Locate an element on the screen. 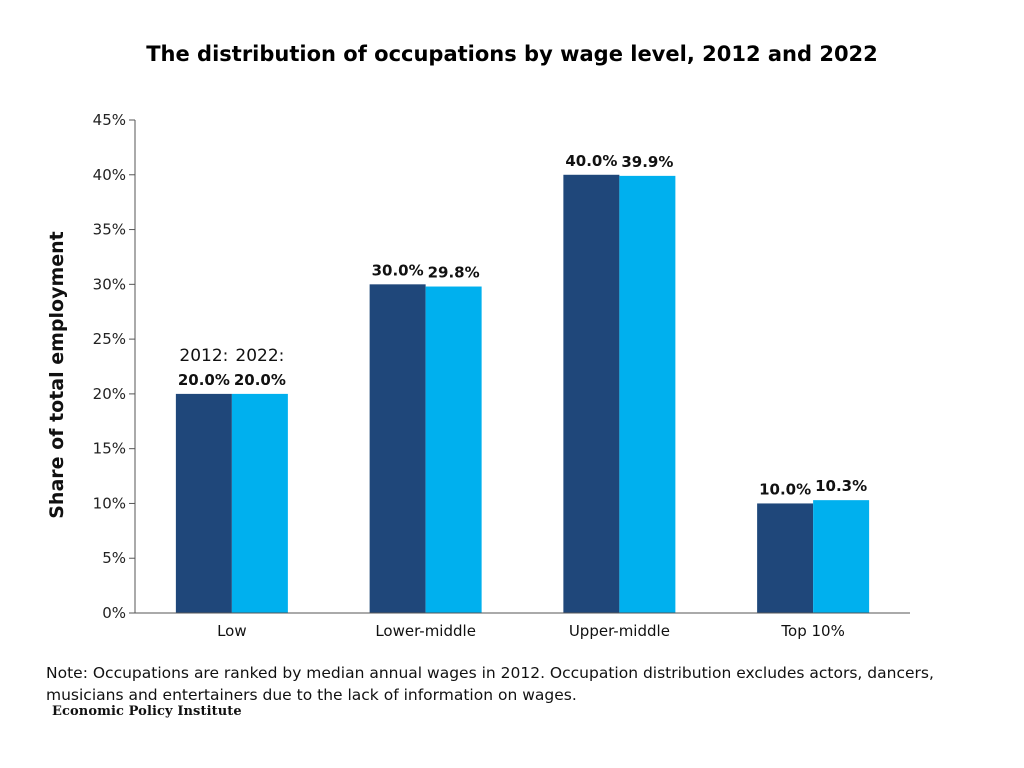 The width and height of the screenshot is (1024, 768). y-tick-label: 40% is located at coordinates (109, 175).